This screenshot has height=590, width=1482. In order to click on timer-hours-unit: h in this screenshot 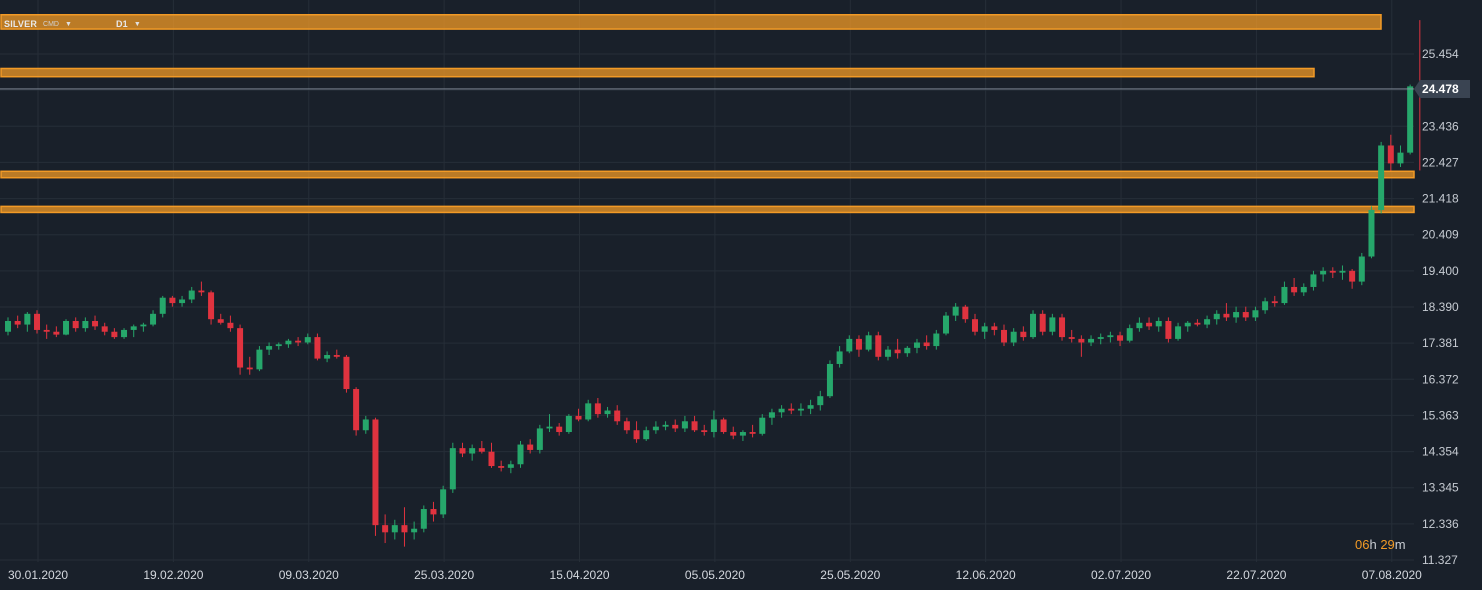, I will do `click(1373, 544)`.